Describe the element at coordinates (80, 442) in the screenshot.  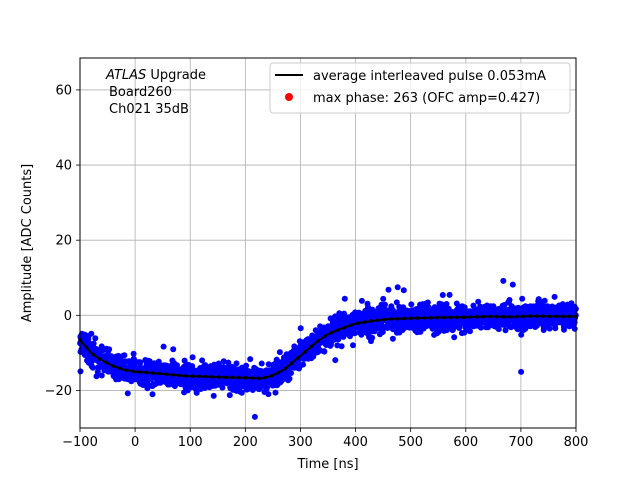
I see `x-tick-label: −100` at that location.